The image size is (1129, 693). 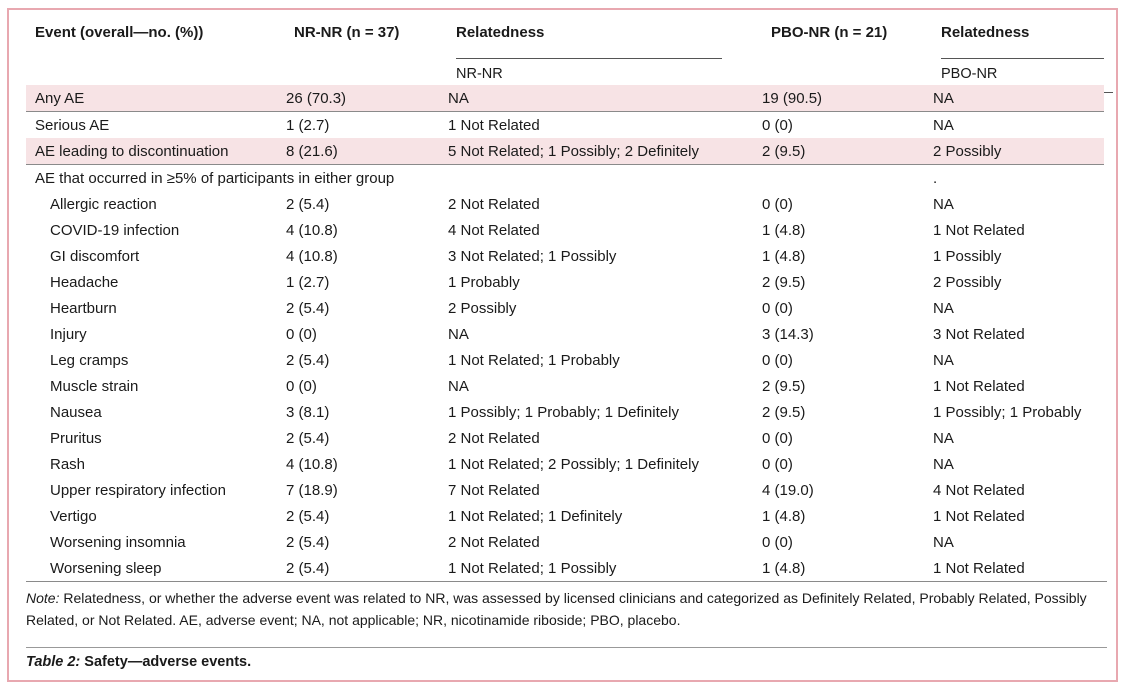 I want to click on nr-relatedness-cell: 1 Not Related; 1 Definitely, so click(x=535, y=516).